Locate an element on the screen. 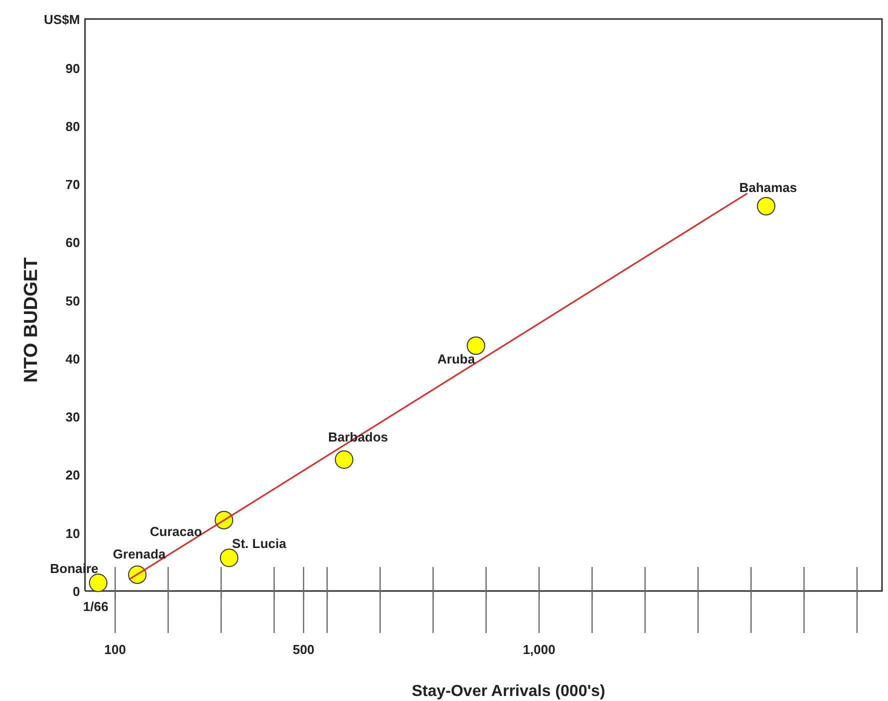  y-tick-label: 20 is located at coordinates (73, 475).